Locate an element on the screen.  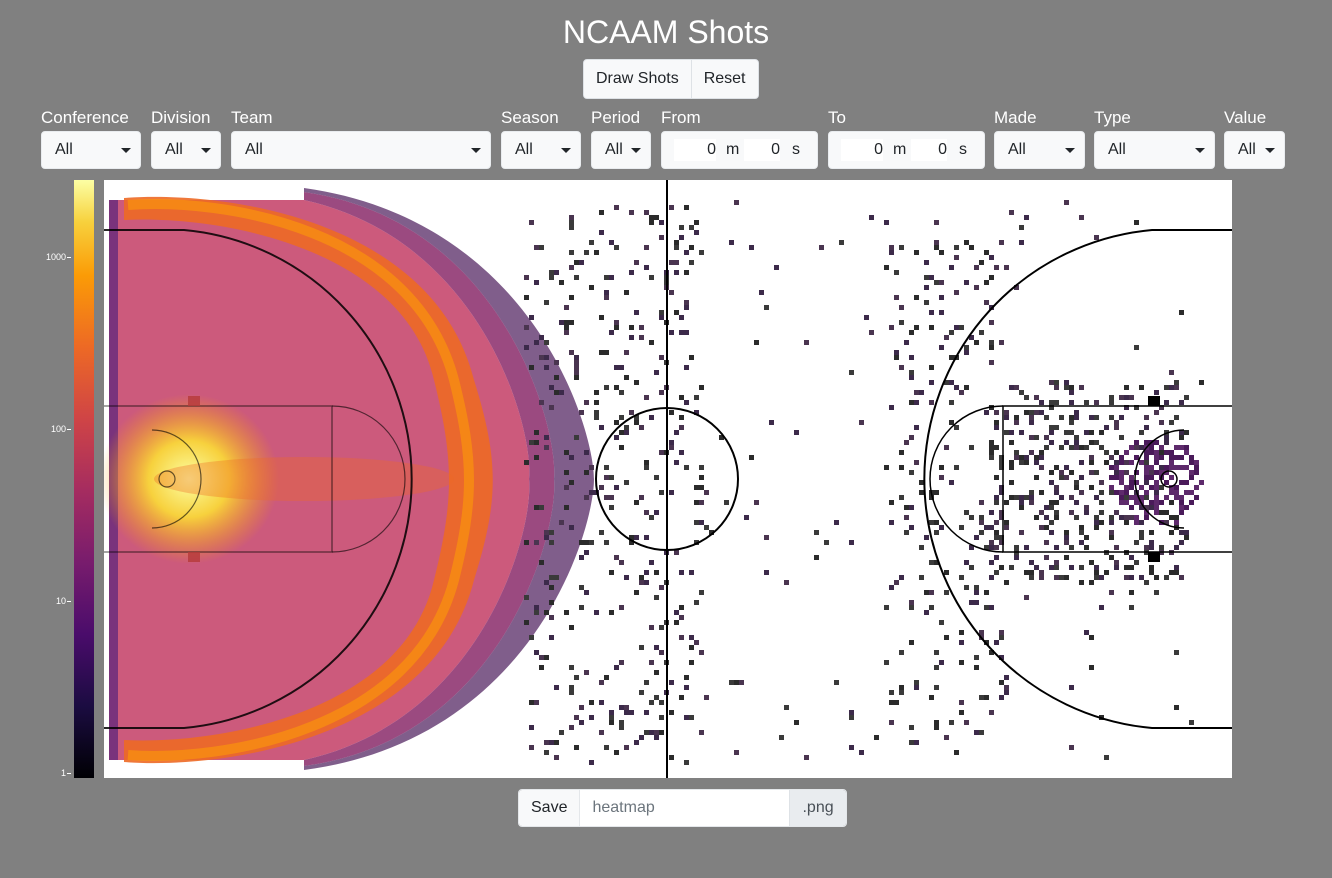
conference-select: All is located at coordinates (91, 150).